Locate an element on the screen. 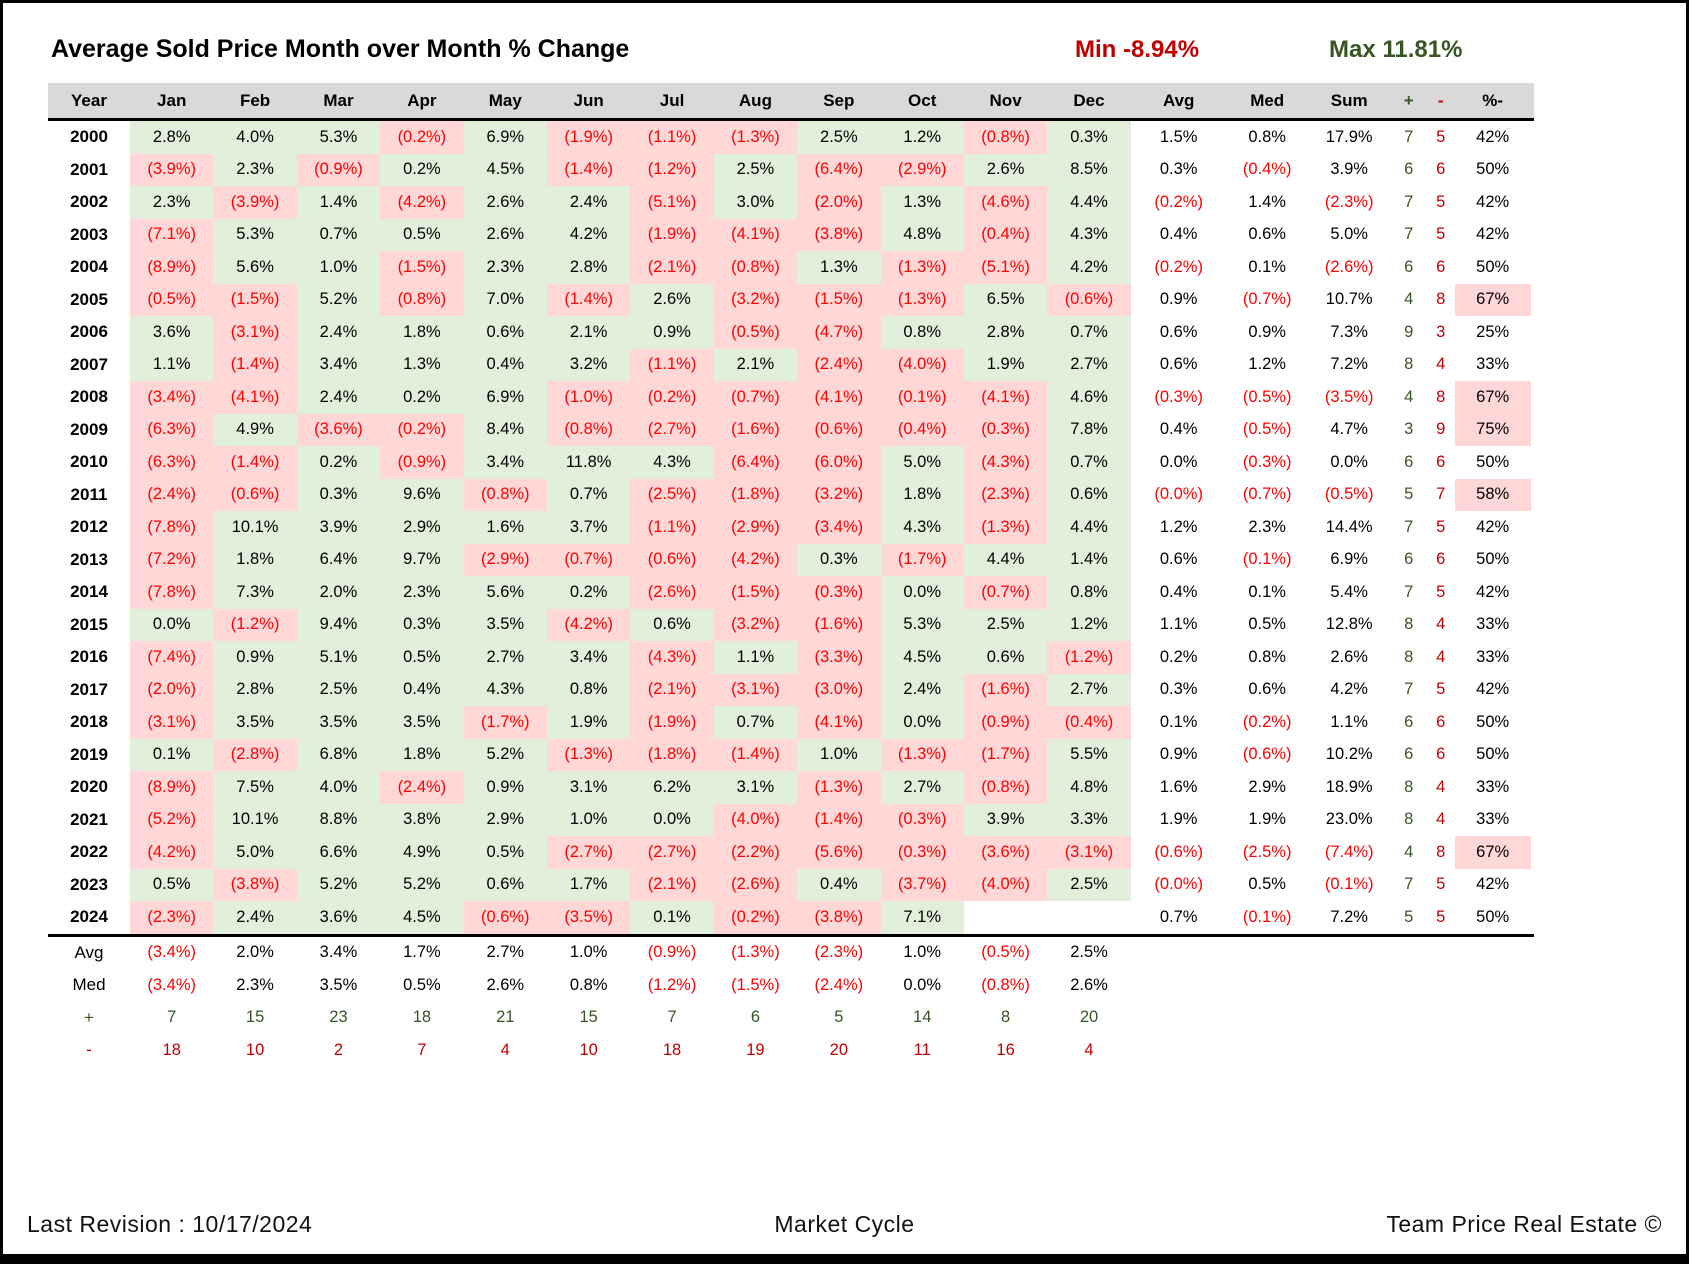 Image resolution: width=1689 pixels, height=1264 pixels. month-cell: (2.4%) is located at coordinates (839, 364).